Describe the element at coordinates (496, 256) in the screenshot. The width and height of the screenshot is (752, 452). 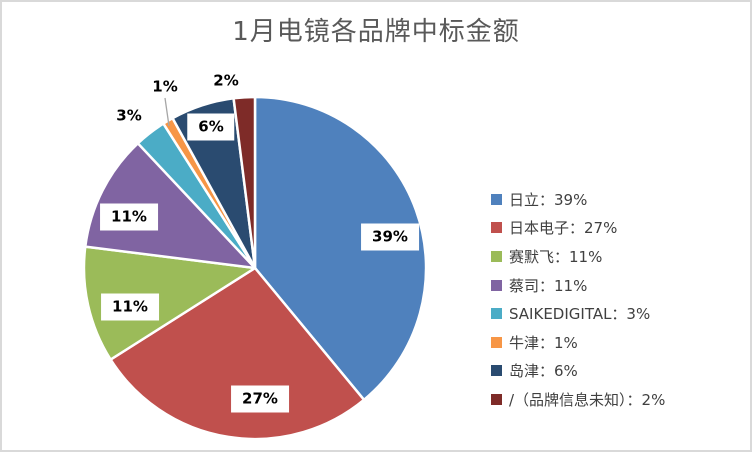
I see `legend-swatch-thermofisher` at that location.